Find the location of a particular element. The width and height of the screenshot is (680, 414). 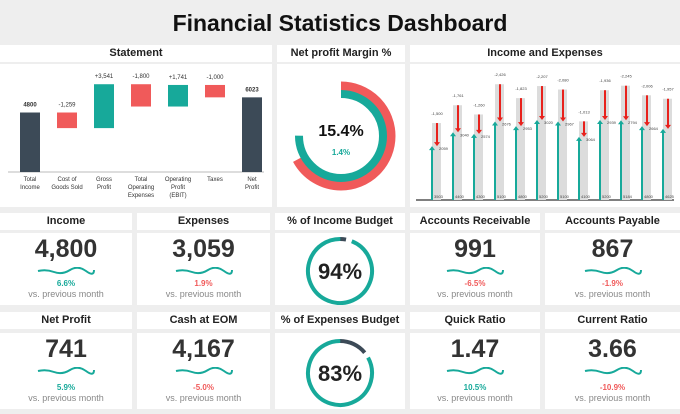

kpi-title: Accounts Payable is located at coordinates (612, 221).